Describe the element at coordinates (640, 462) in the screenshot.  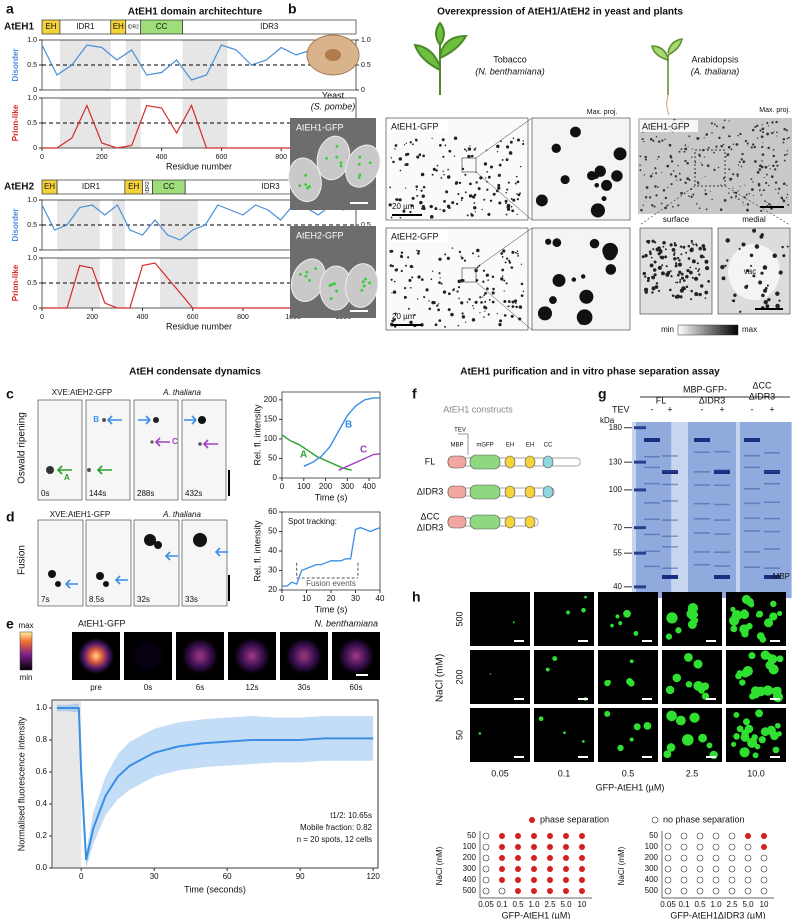
I see `ladder-band` at that location.